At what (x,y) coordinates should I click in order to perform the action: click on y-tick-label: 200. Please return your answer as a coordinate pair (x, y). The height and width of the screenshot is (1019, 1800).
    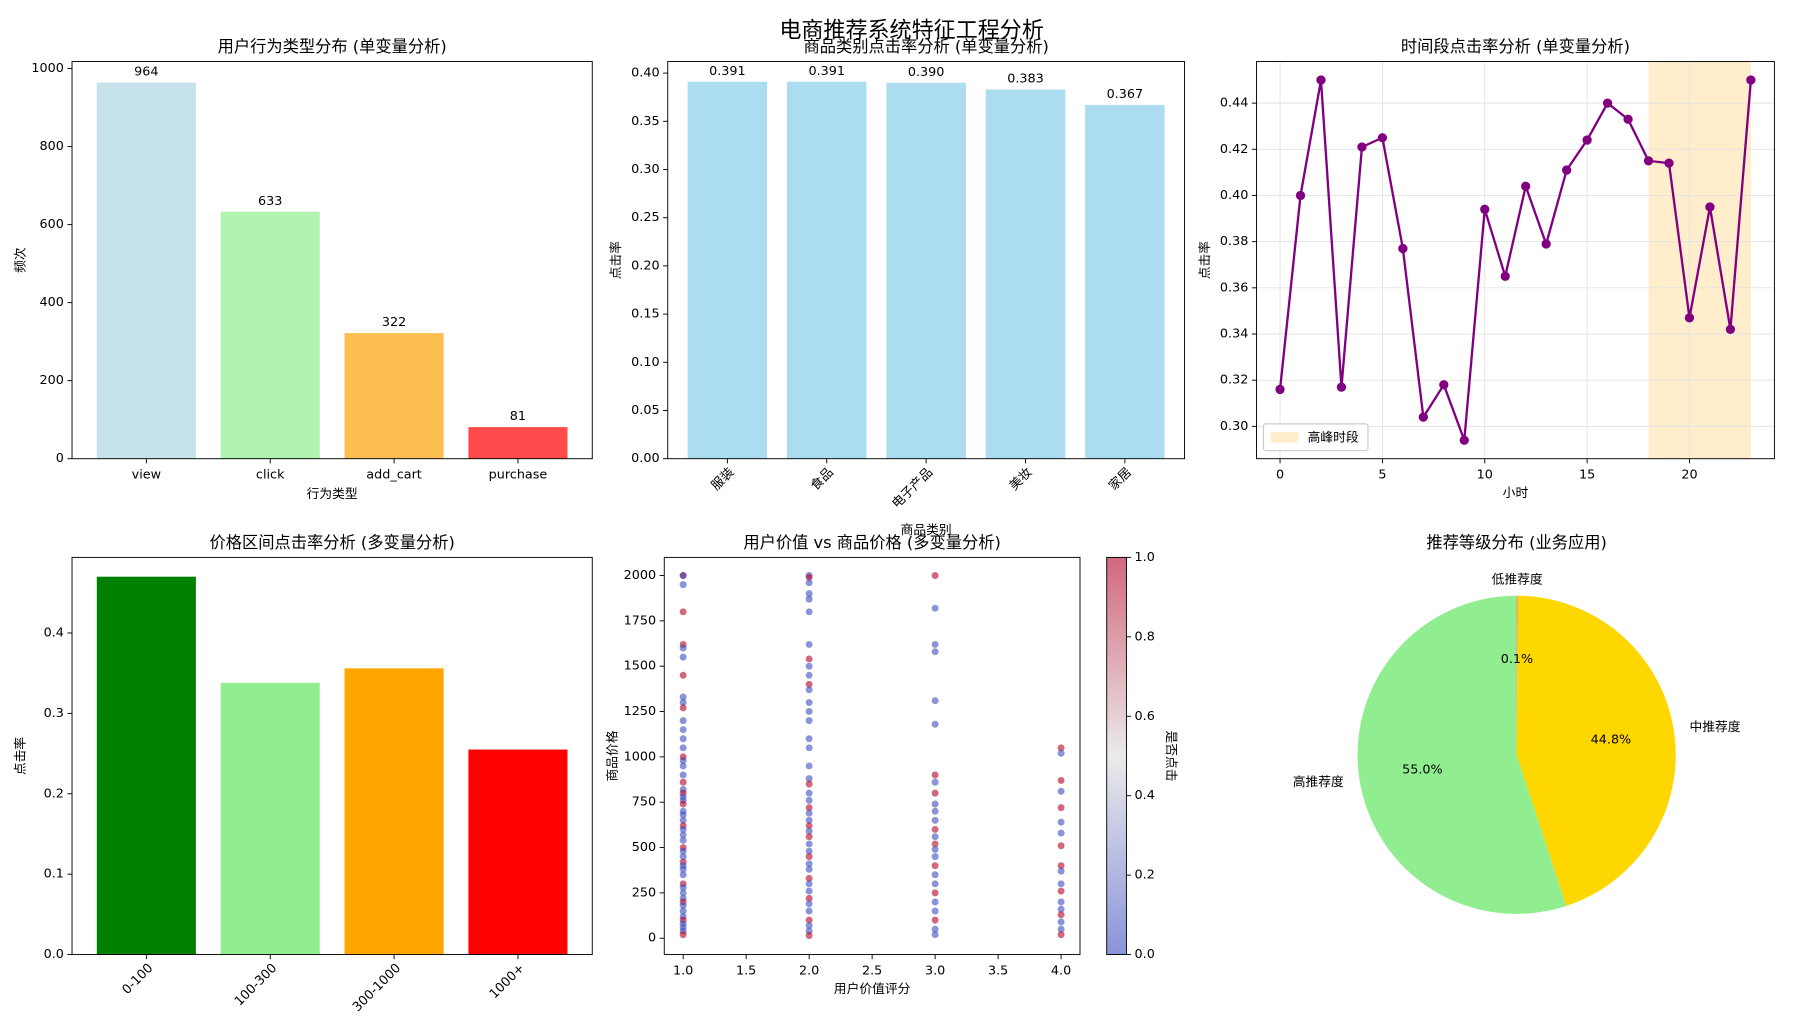
    Looking at the image, I should click on (52, 380).